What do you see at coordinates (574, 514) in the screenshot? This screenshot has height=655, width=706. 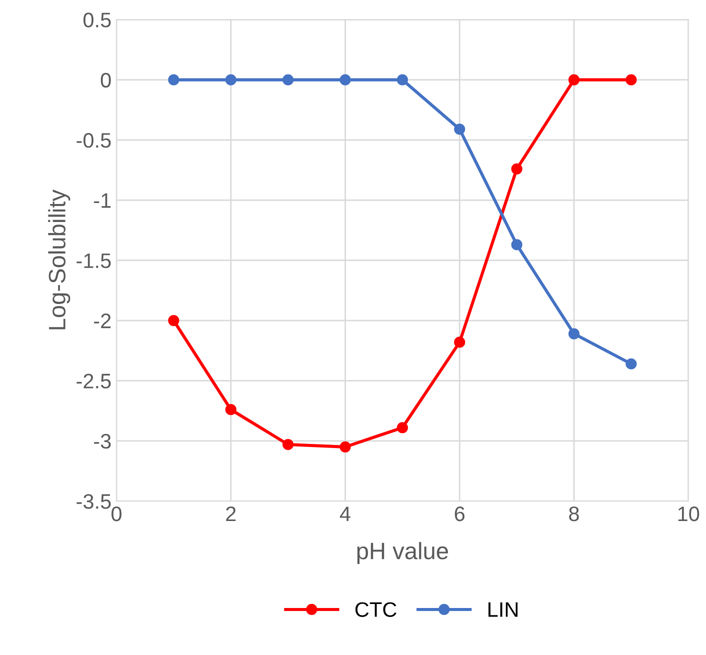 I see `x-tick-label: 8` at bounding box center [574, 514].